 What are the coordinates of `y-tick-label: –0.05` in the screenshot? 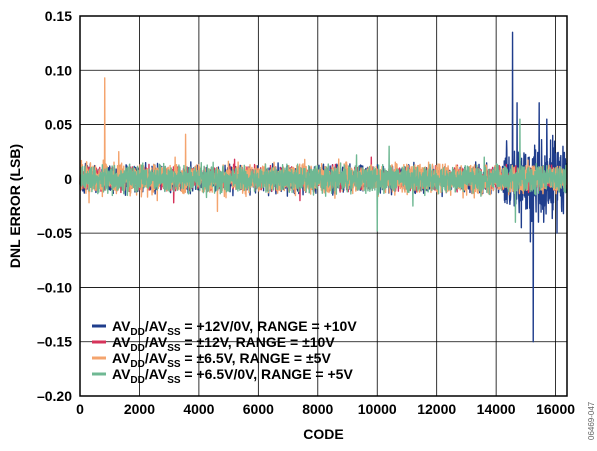 It's located at (54, 233).